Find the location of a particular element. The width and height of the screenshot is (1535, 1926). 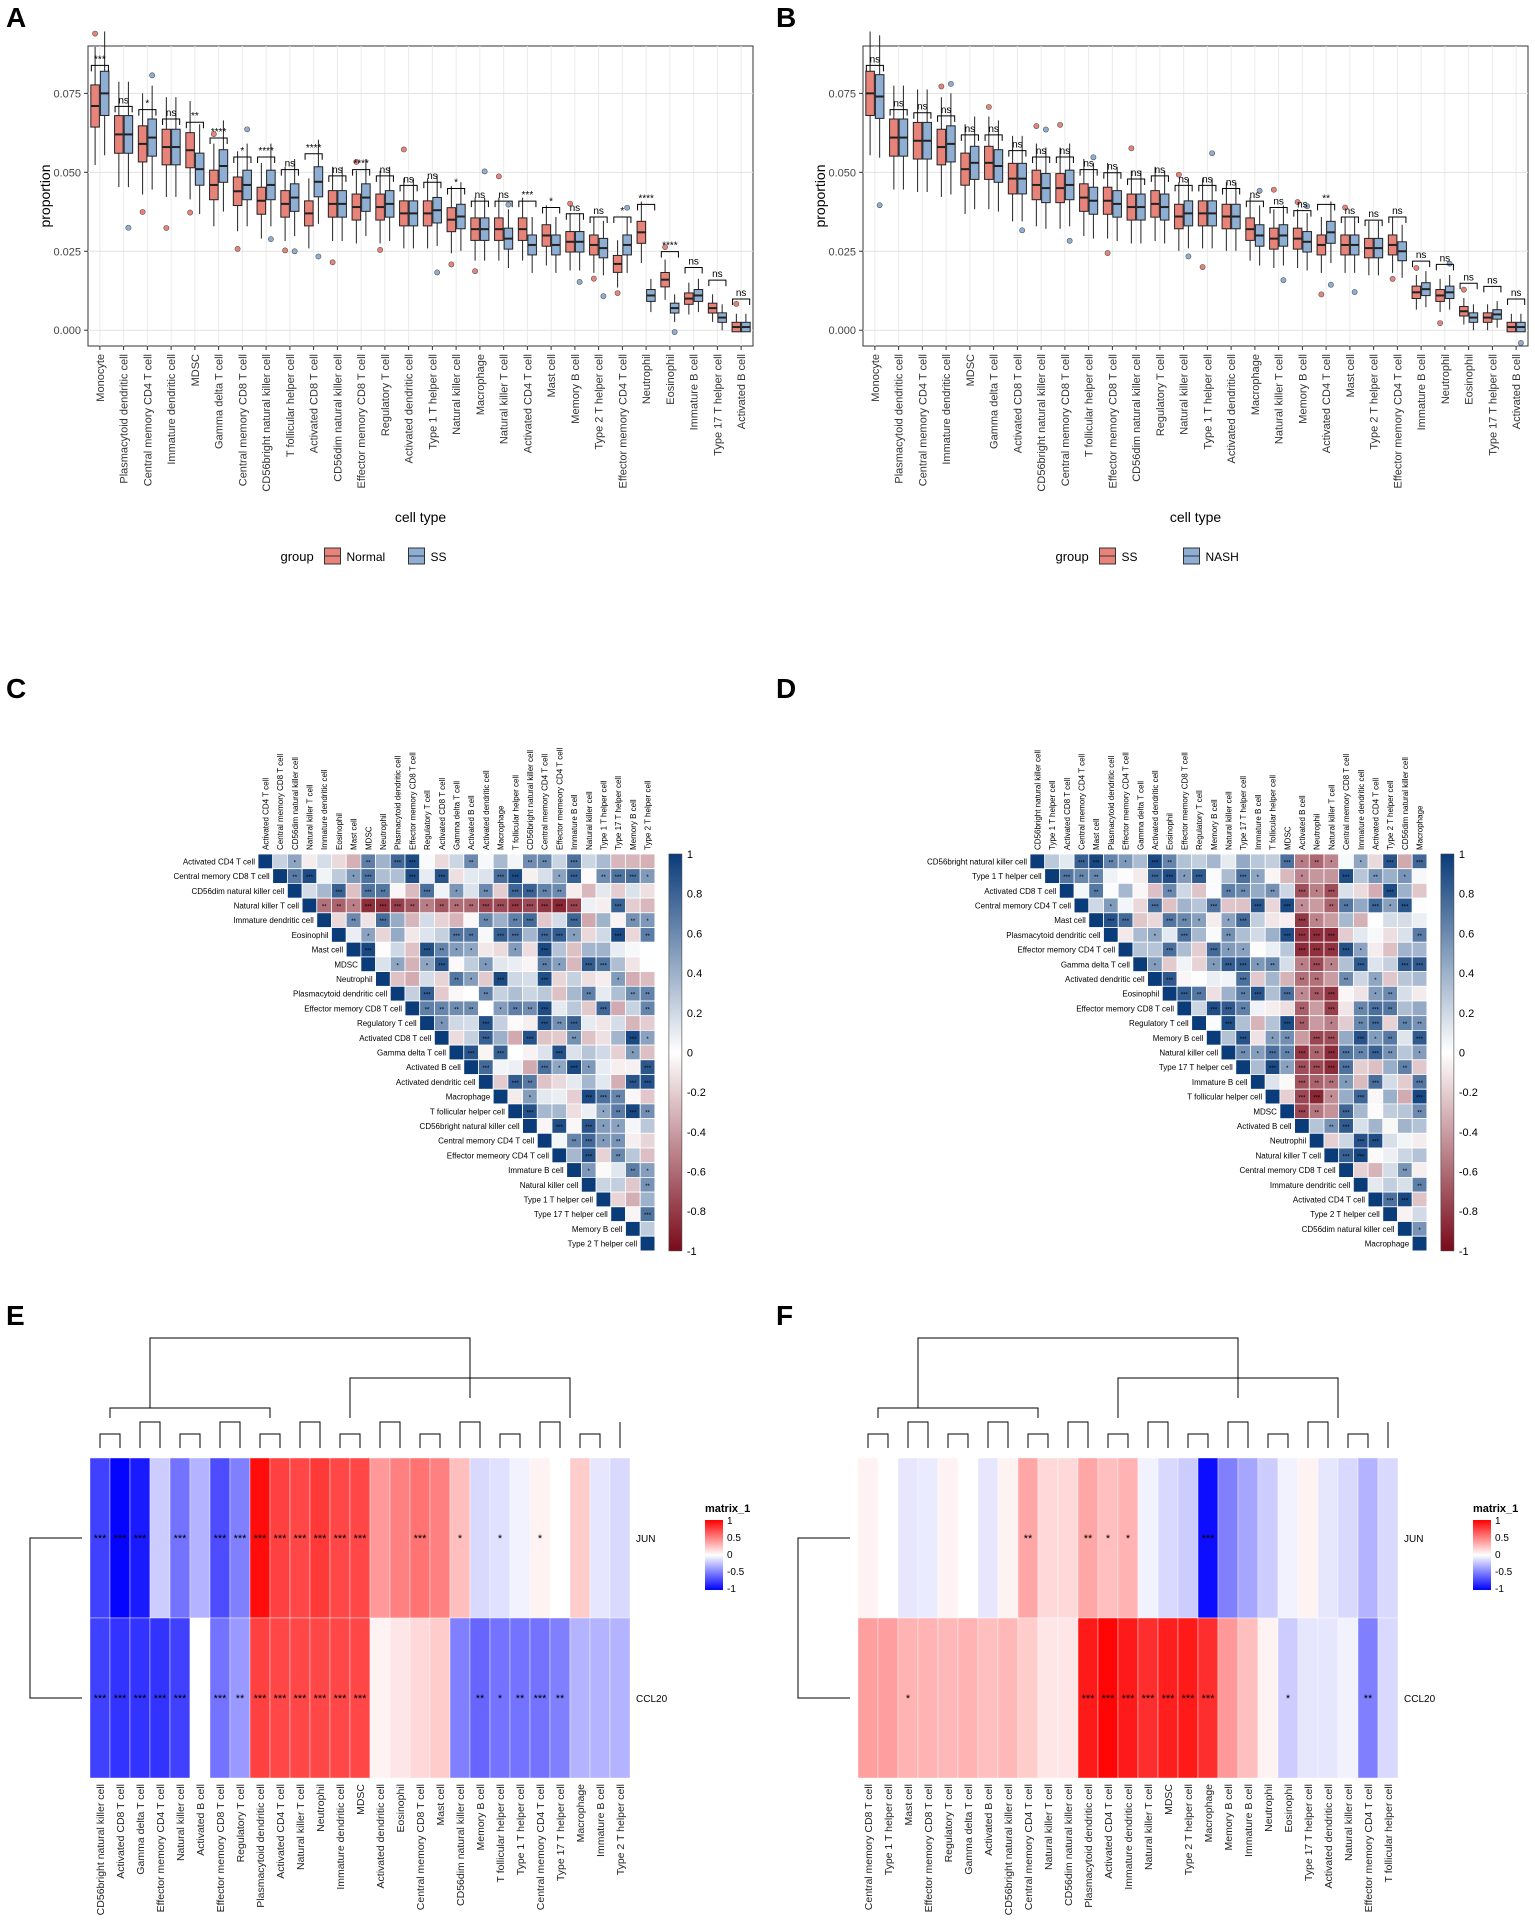

corr-col-label: Mast cell is located at coordinates (1096, 834).